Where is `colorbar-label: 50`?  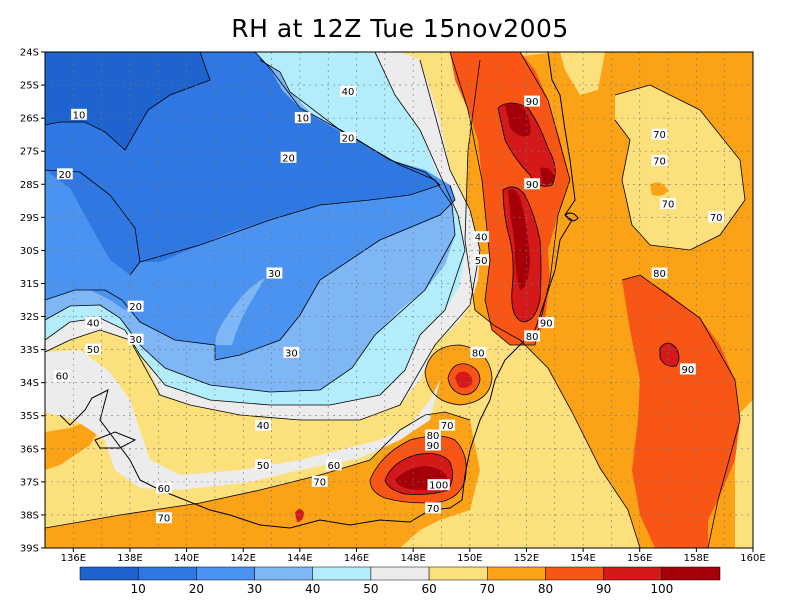
colorbar-label: 50 is located at coordinates (370, 589).